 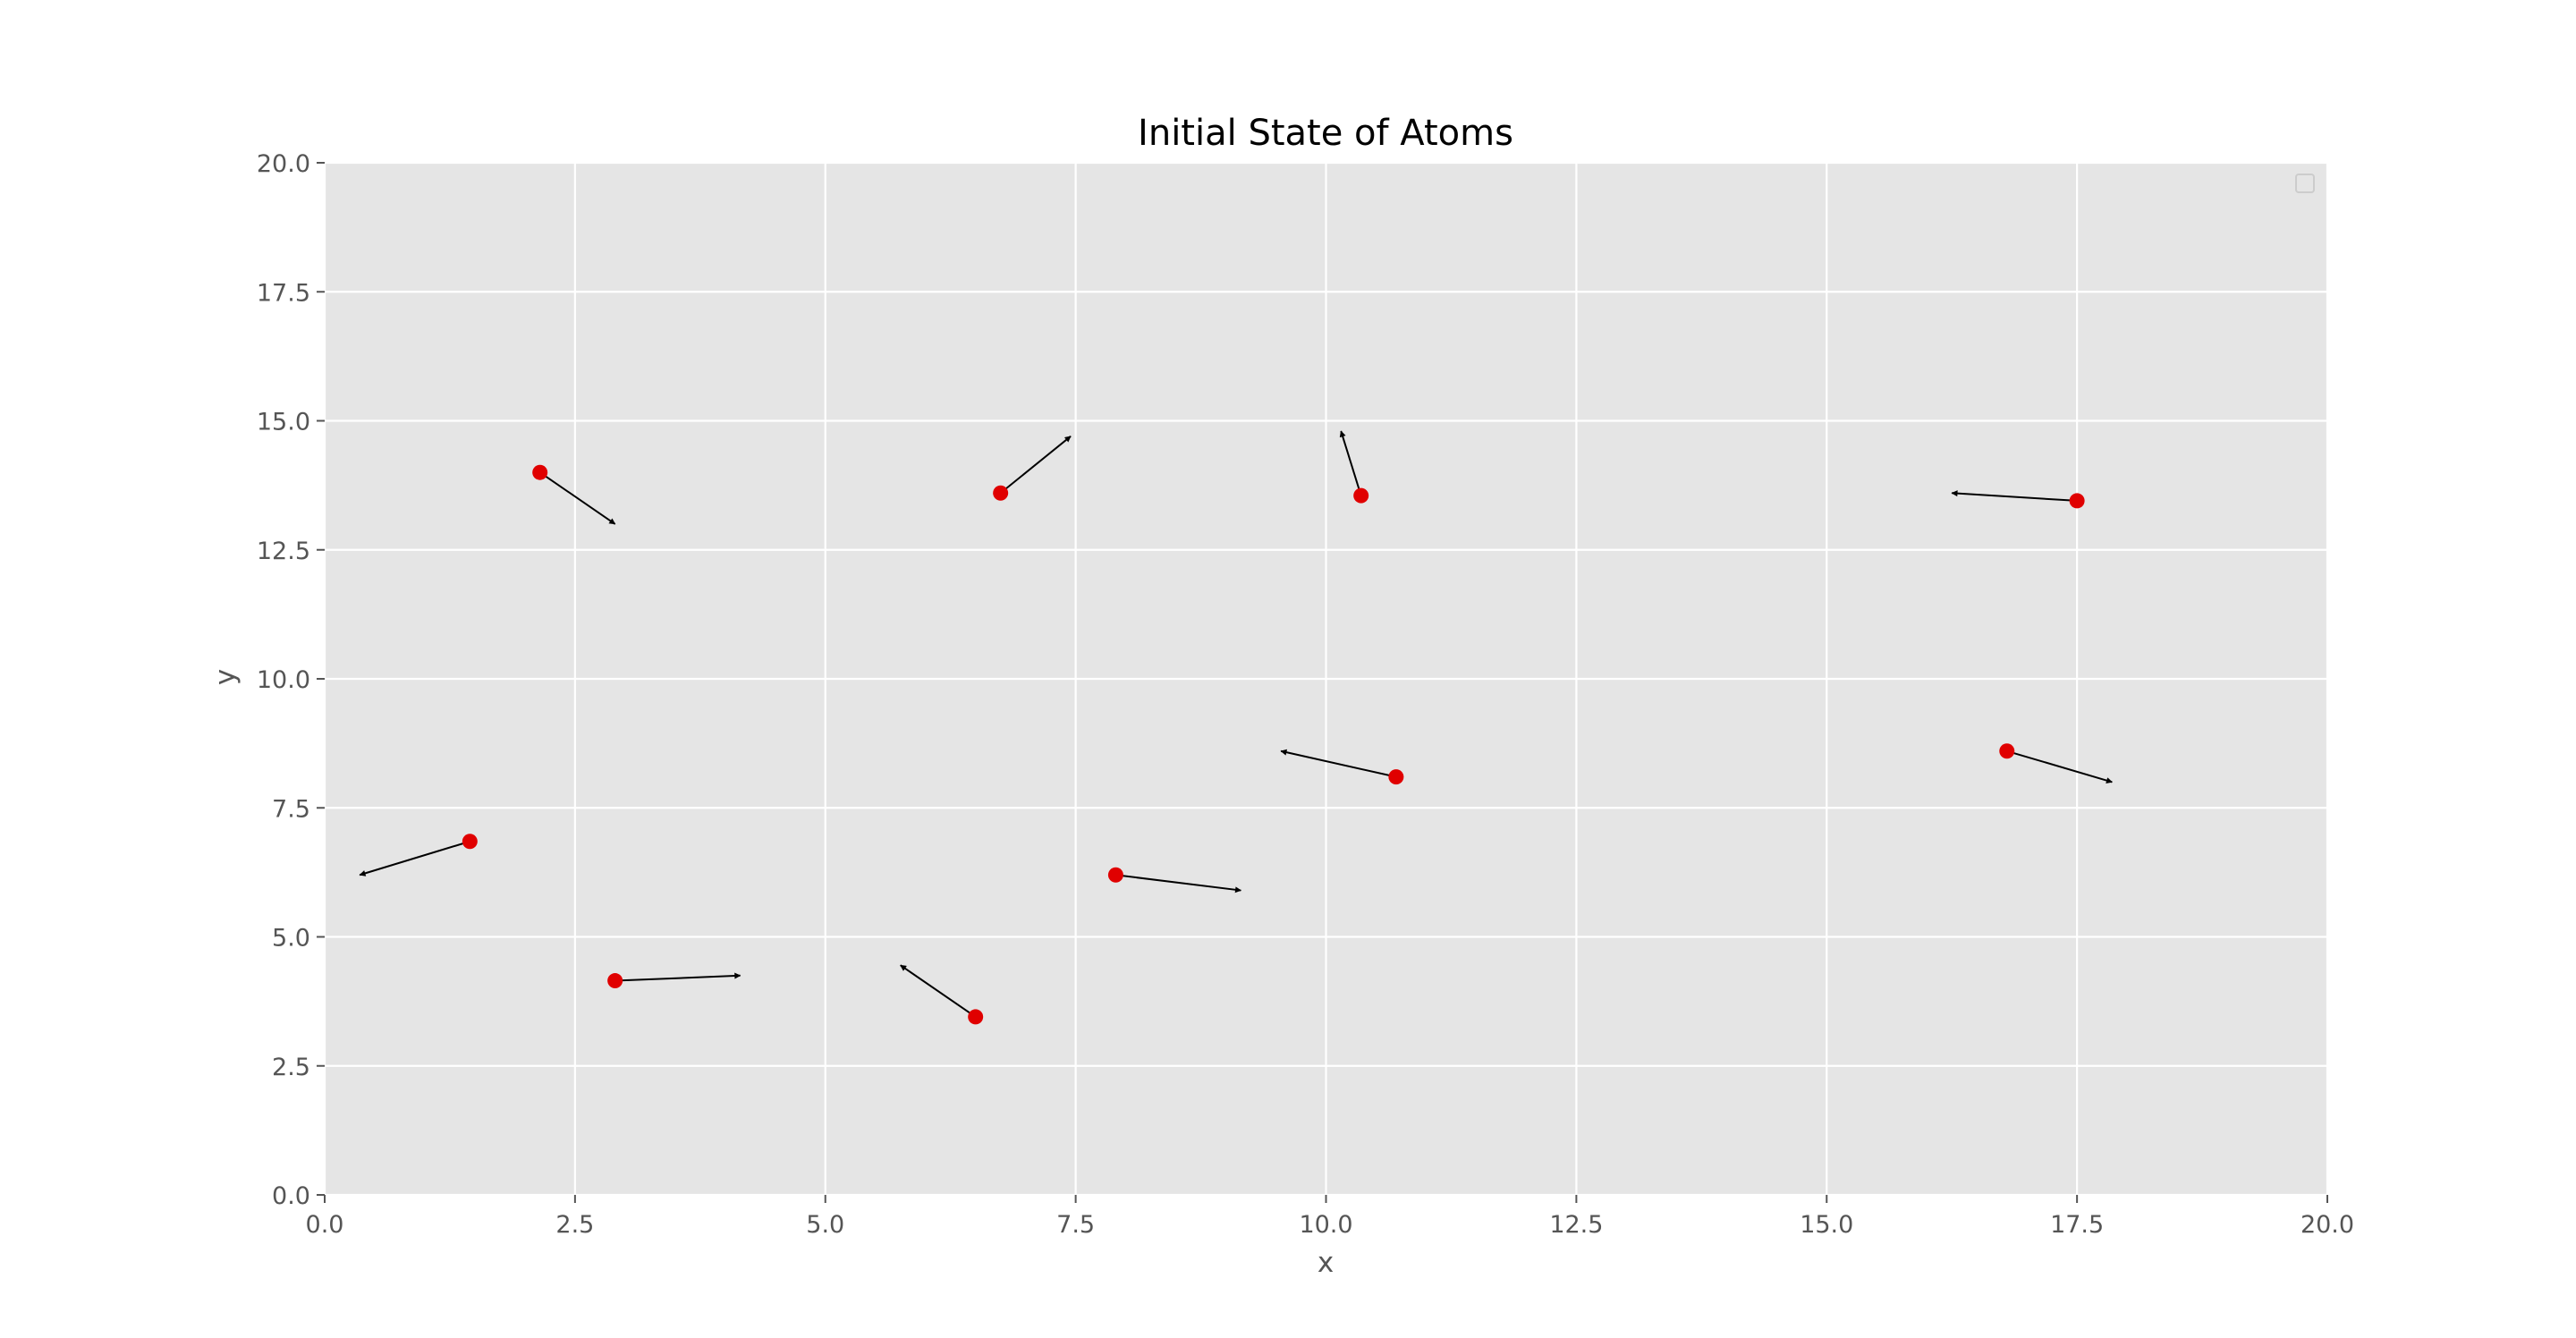 I want to click on x-tick-label: 17.5, so click(x=2077, y=1225).